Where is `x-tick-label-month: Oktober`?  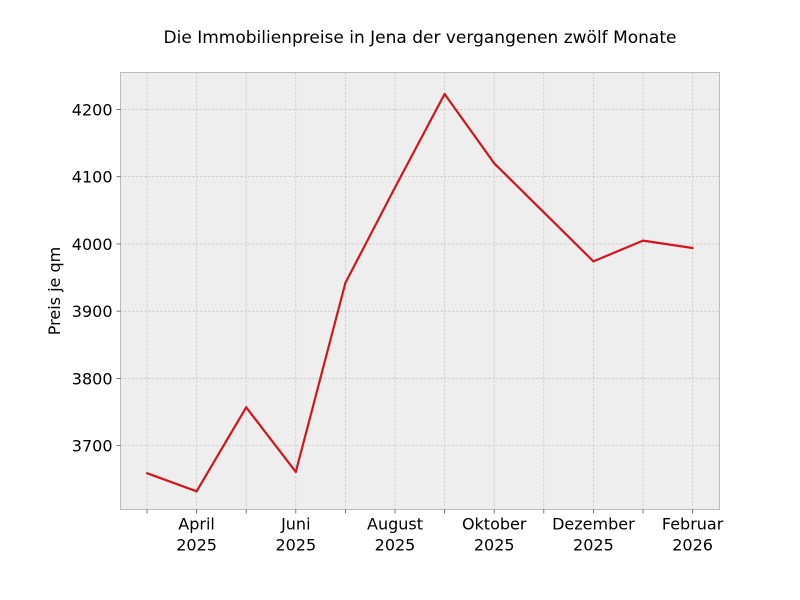
x-tick-label-month: Oktober is located at coordinates (494, 524).